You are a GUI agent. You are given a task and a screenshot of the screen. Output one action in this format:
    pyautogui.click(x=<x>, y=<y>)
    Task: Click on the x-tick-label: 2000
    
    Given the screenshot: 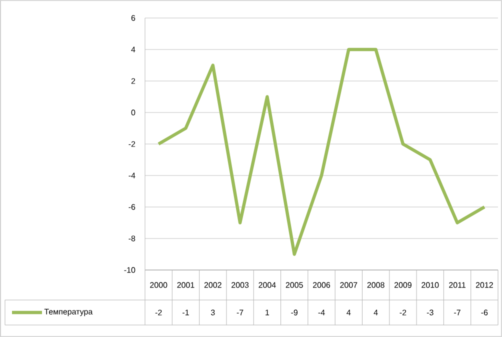 What is the action you would take?
    pyautogui.click(x=159, y=285)
    